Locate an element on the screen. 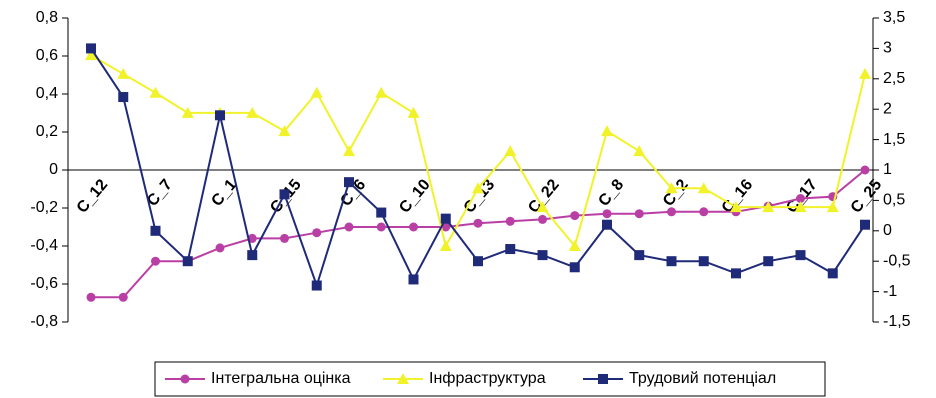  y2-tick-label: -1 is located at coordinates (890, 291).